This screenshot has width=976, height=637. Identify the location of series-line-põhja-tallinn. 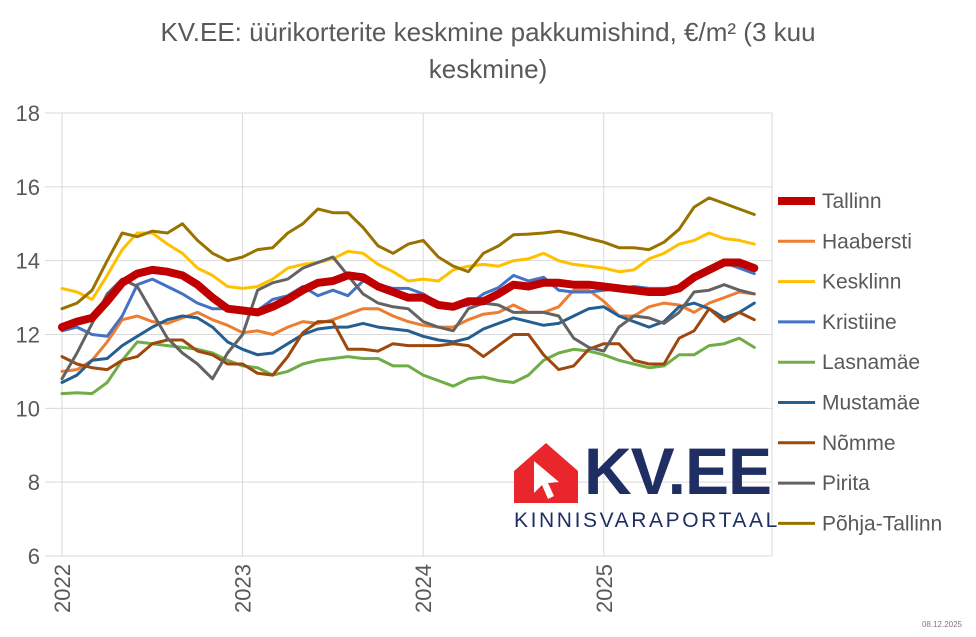
(408, 253).